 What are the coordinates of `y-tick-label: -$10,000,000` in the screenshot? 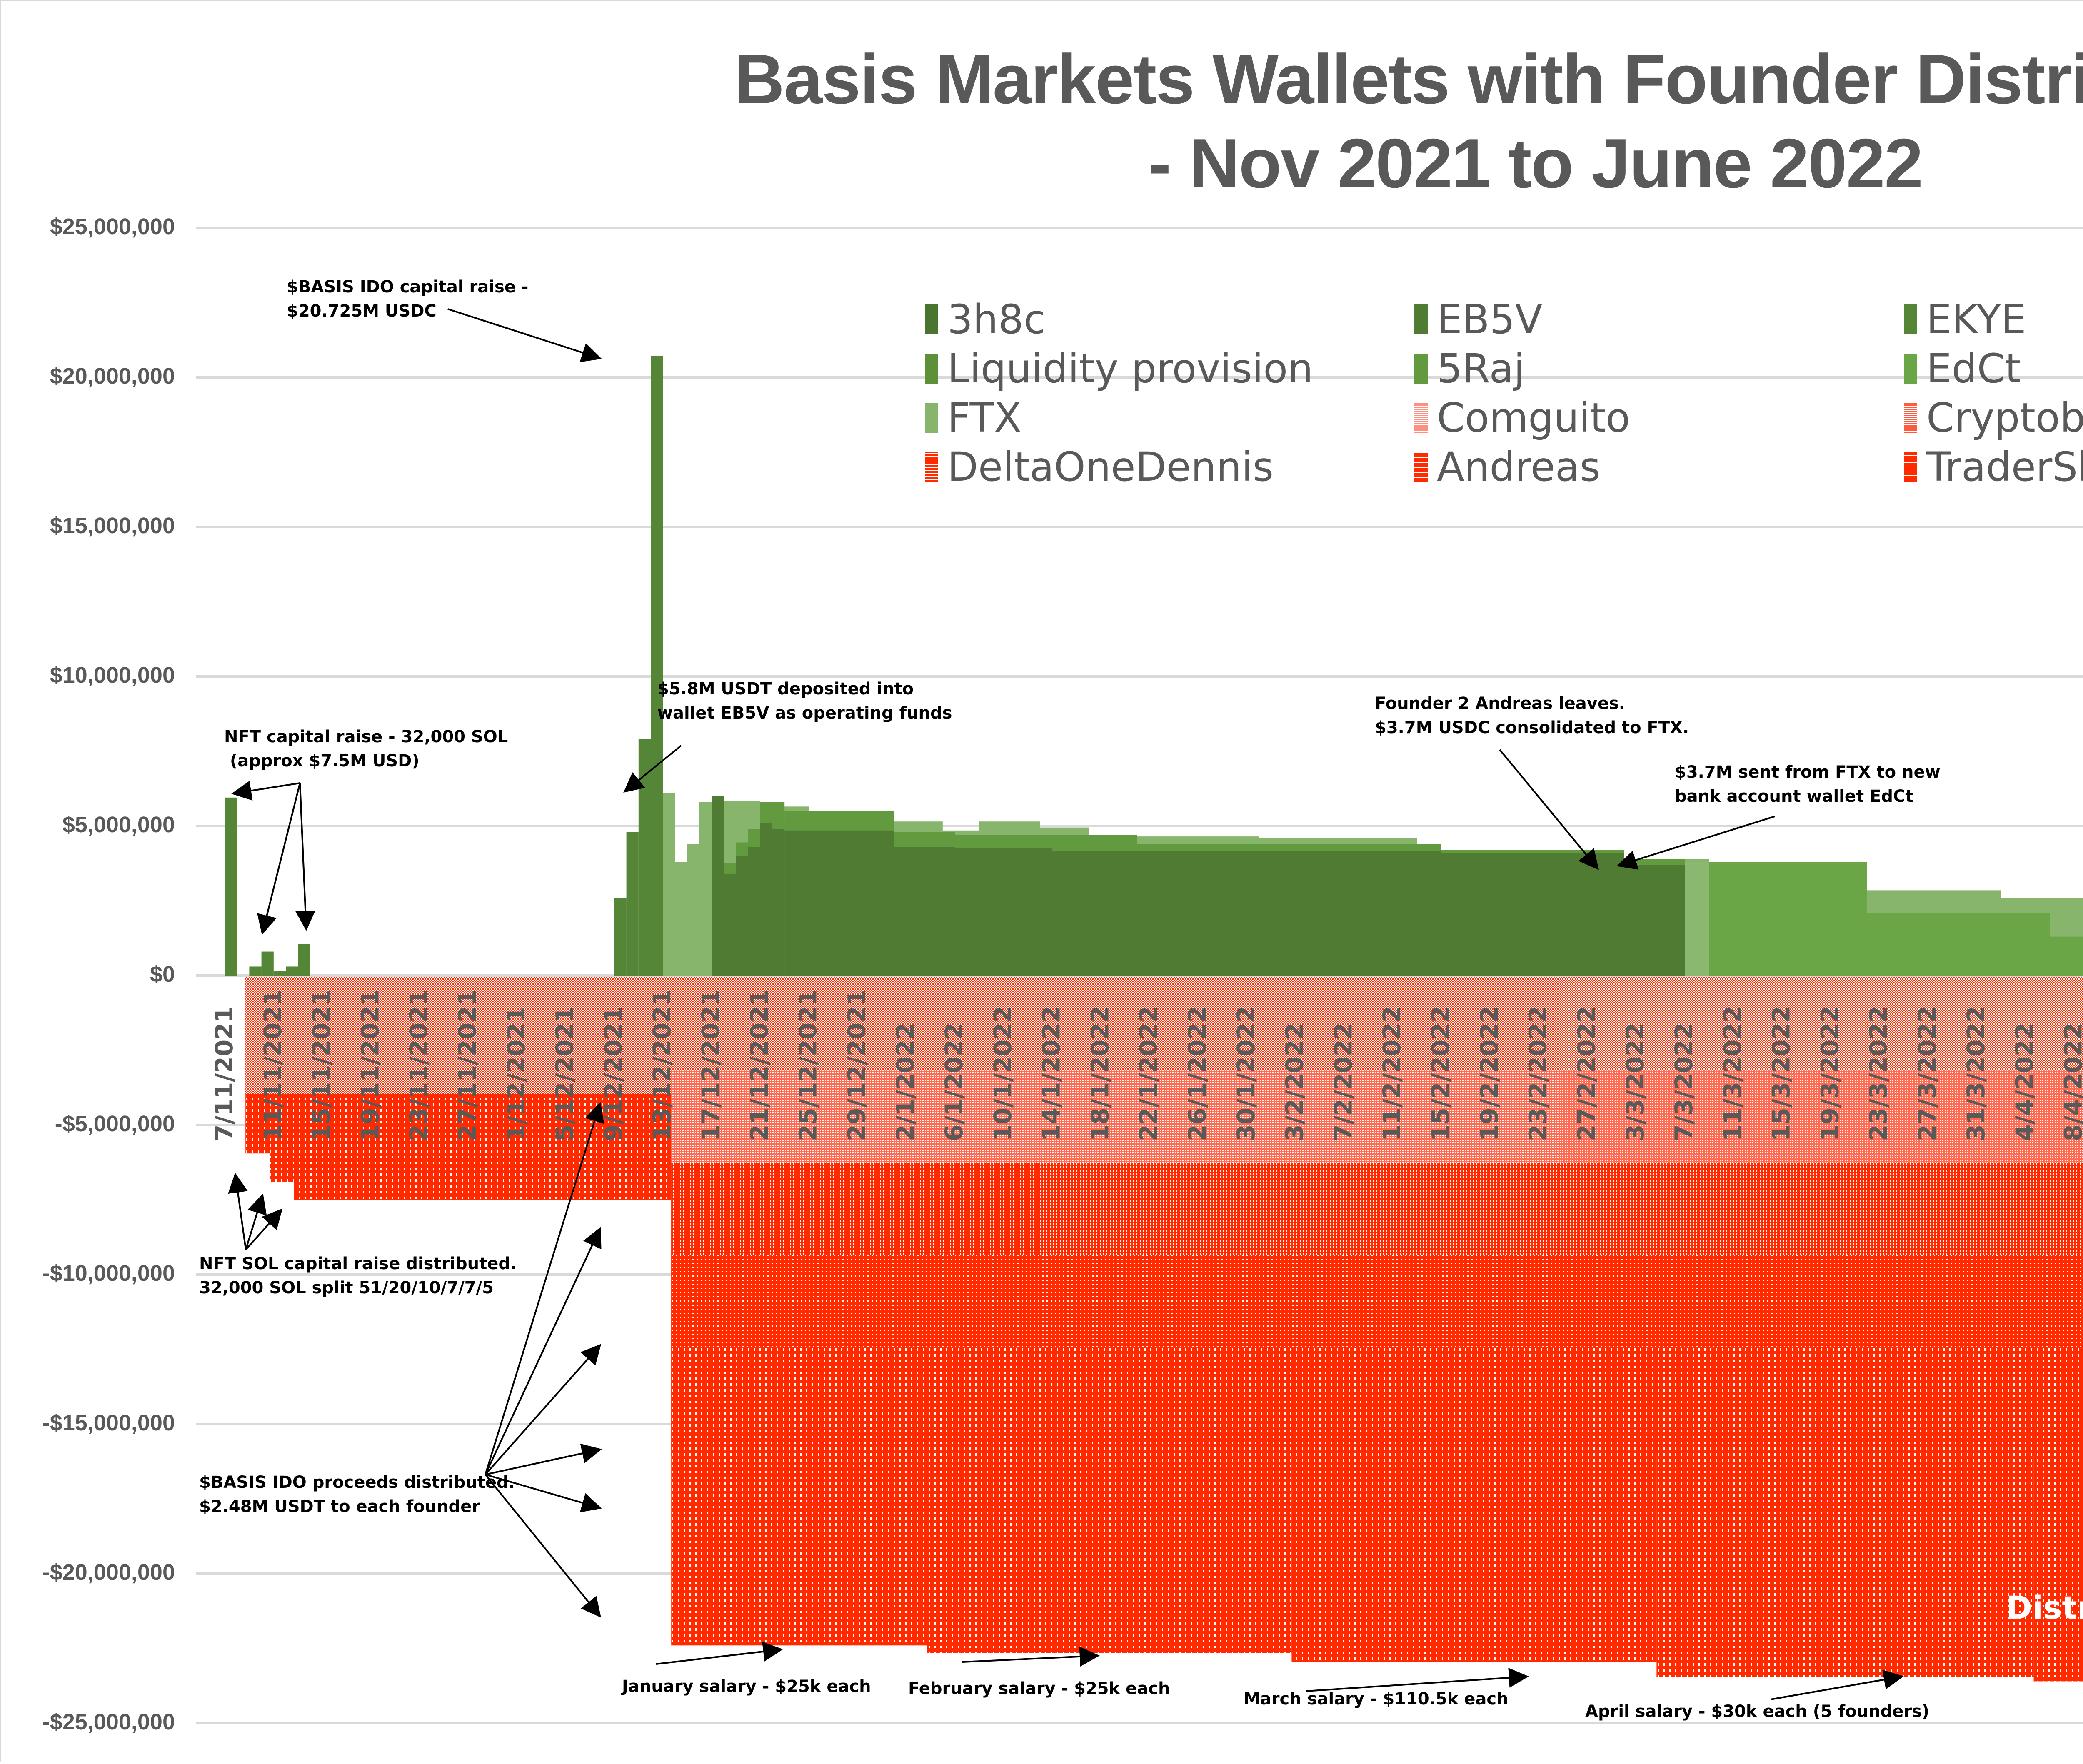 It's located at (108, 1273).